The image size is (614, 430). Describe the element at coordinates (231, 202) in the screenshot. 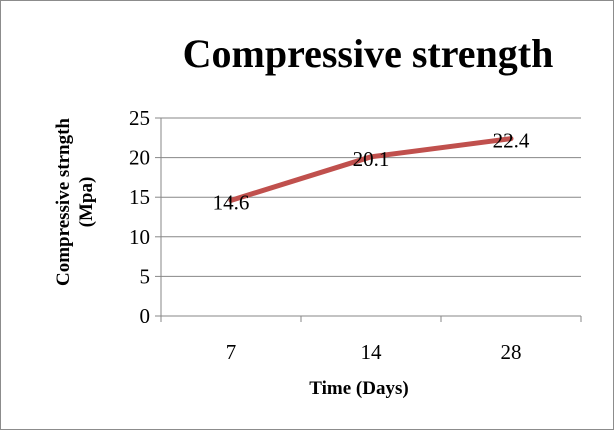

I see `data-label: 14.6` at that location.